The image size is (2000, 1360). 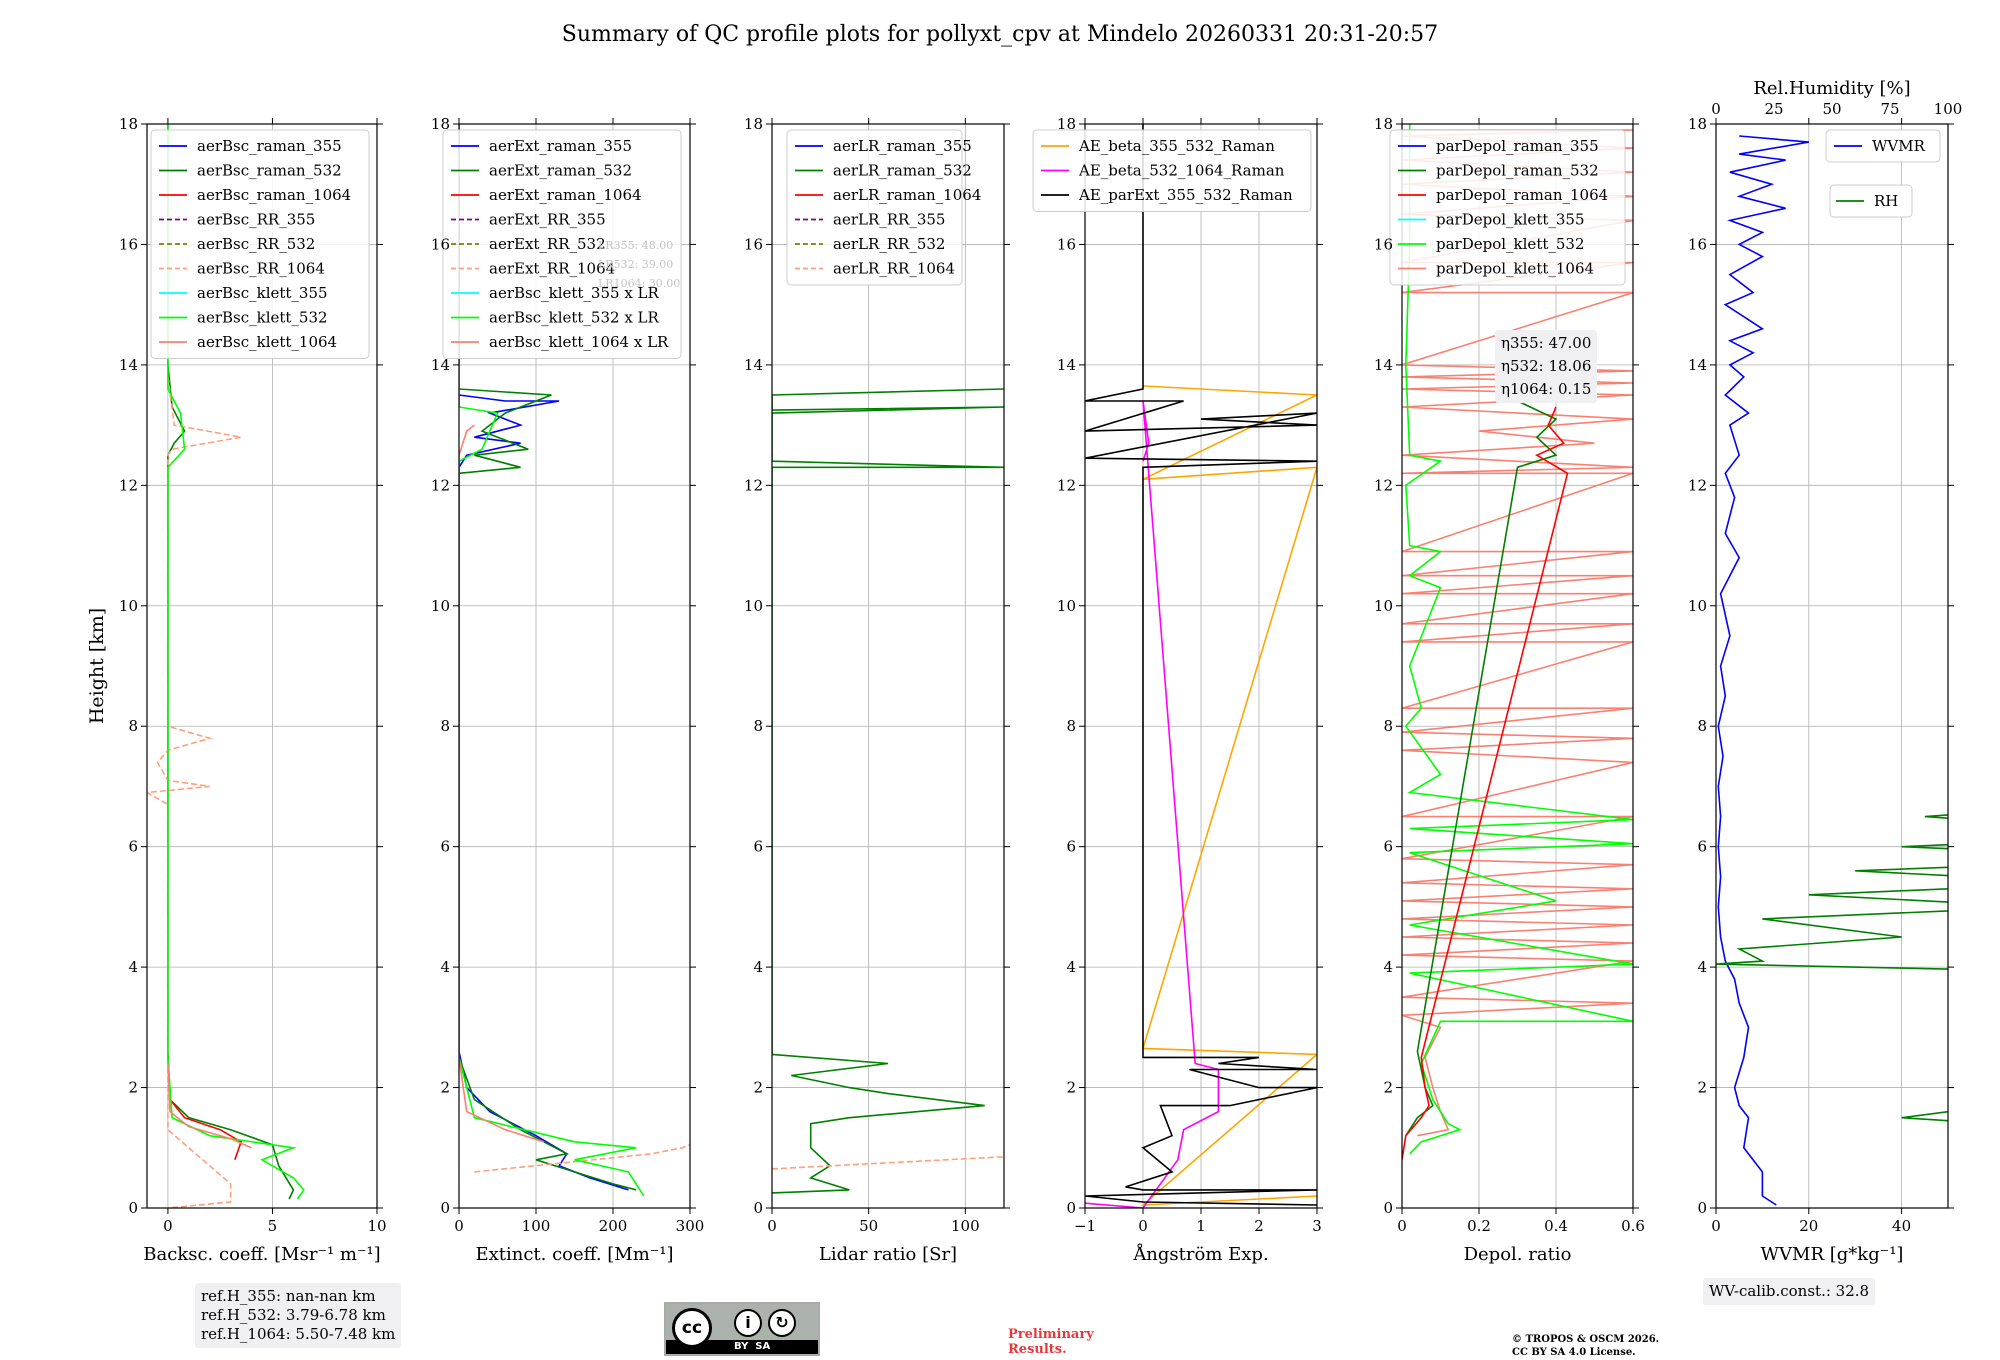 What do you see at coordinates (262, 293) in the screenshot?
I see `legend-entry: aerBsc_klett_355` at bounding box center [262, 293].